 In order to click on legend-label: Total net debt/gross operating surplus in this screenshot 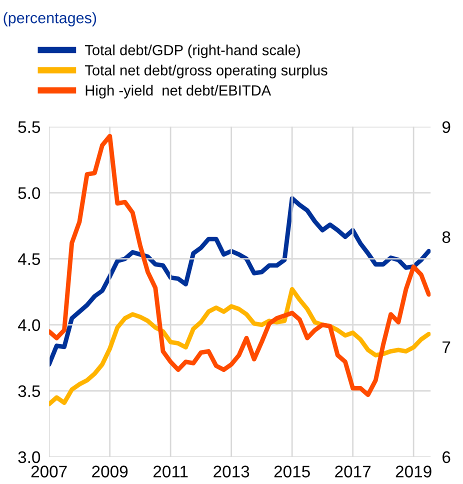, I will do `click(206, 71)`.